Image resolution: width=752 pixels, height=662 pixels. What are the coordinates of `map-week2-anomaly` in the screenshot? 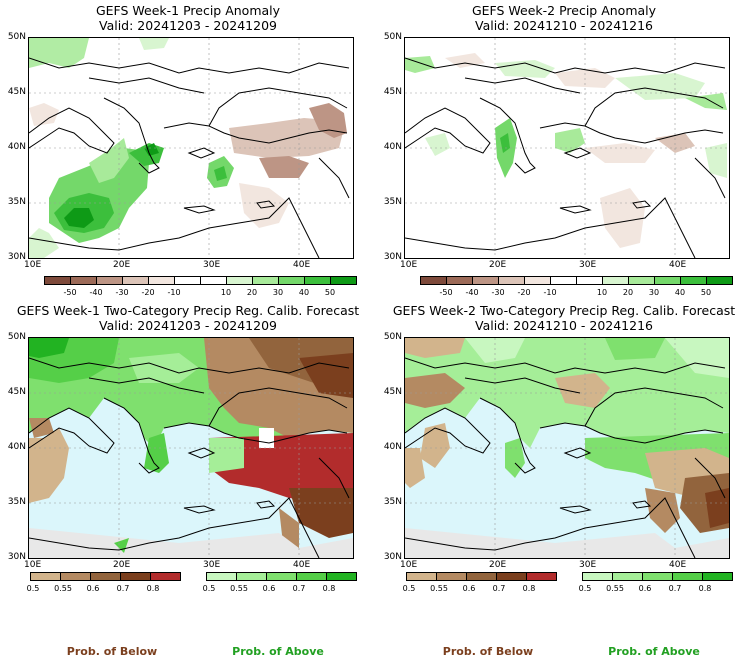 It's located at (567, 148).